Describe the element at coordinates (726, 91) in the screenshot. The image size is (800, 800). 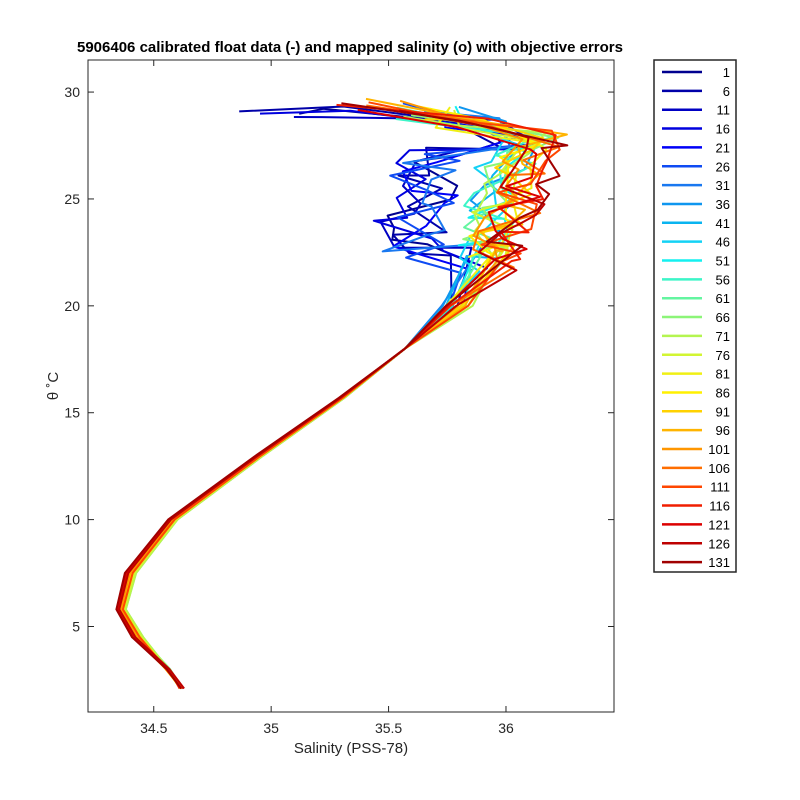
I see `legend-label: 6` at that location.